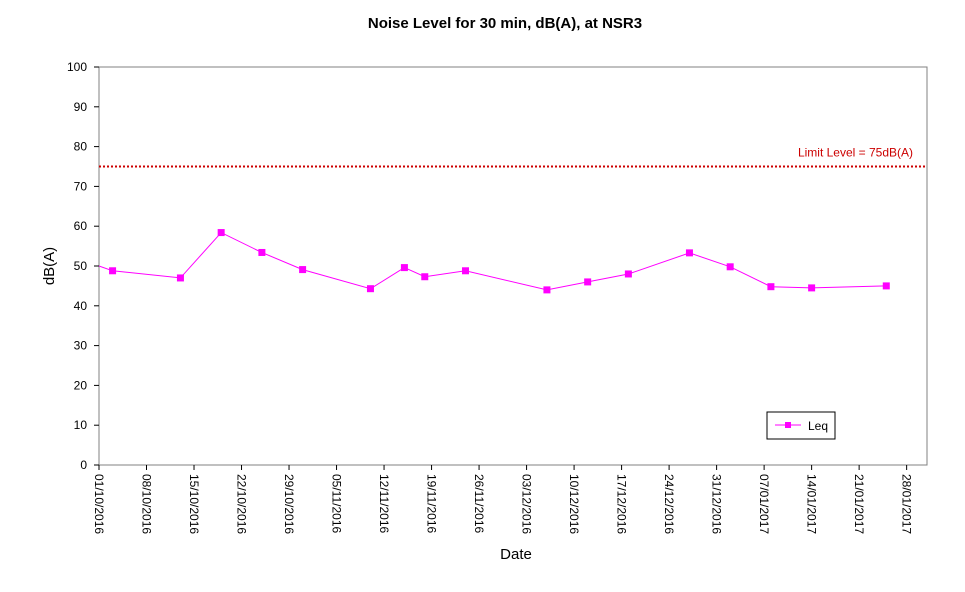 The height and width of the screenshot is (592, 965). Describe the element at coordinates (479, 503) in the screenshot. I see `x-tick-label: 26/11/2016` at that location.